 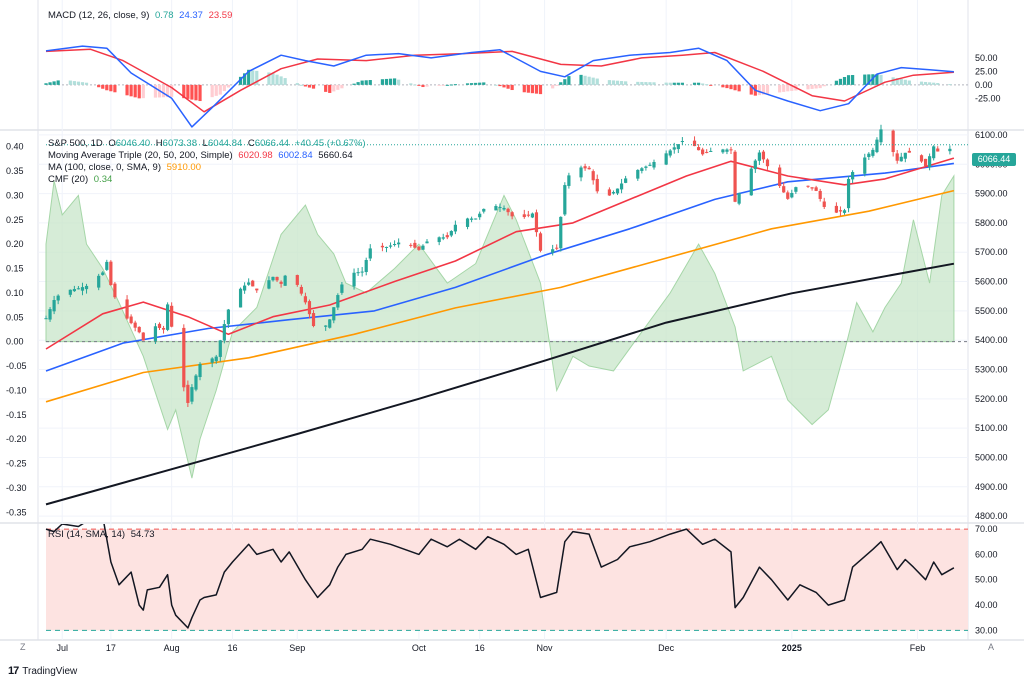 What do you see at coordinates (87, 534) in the screenshot?
I see `rsi-legend-name: RSI (14, SMA, 14)` at bounding box center [87, 534].